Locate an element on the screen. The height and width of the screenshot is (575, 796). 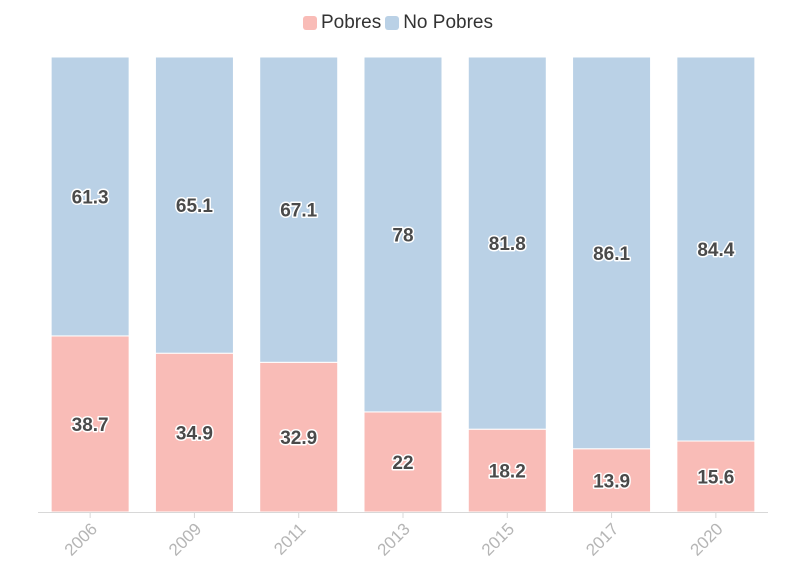
data-label-no-pobres-2009: 65.1 is located at coordinates (194, 206).